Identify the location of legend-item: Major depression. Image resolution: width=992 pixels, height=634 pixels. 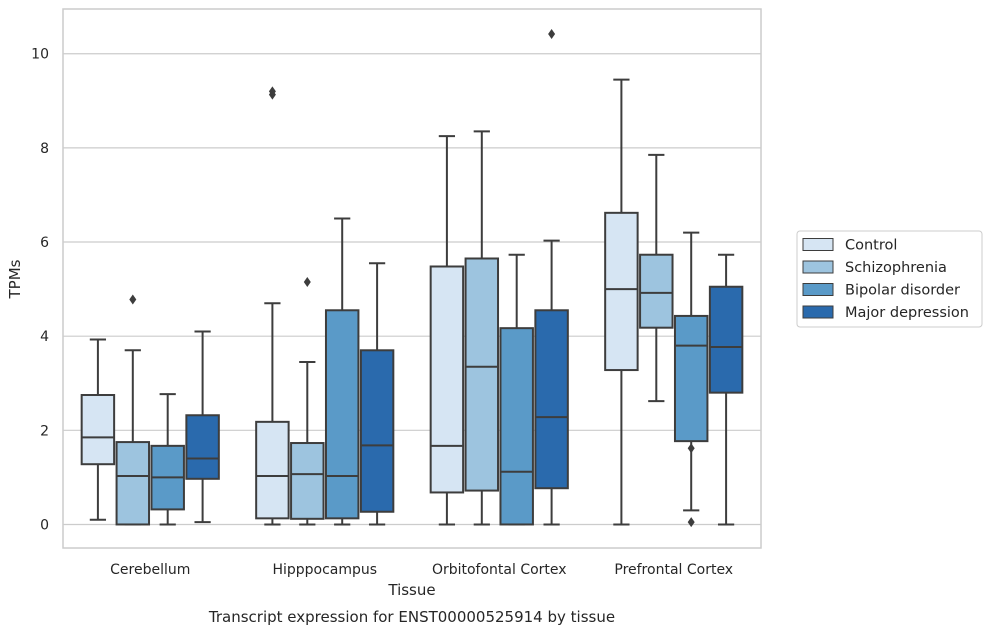
(885, 313).